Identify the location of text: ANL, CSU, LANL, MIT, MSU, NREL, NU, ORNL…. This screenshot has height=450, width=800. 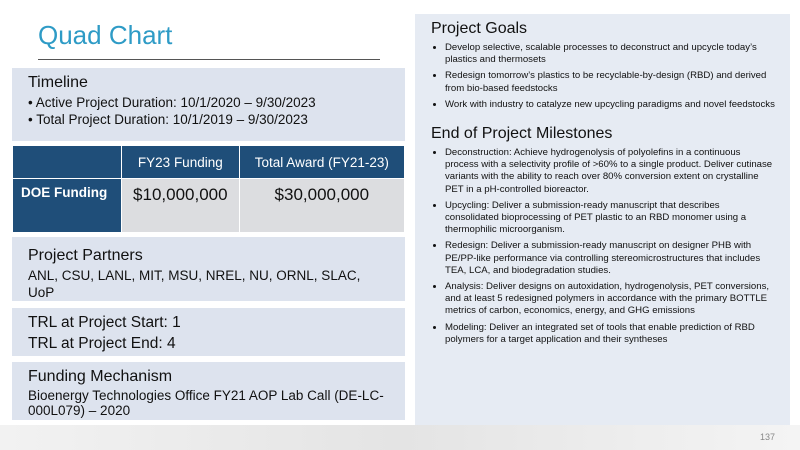
(194, 284).